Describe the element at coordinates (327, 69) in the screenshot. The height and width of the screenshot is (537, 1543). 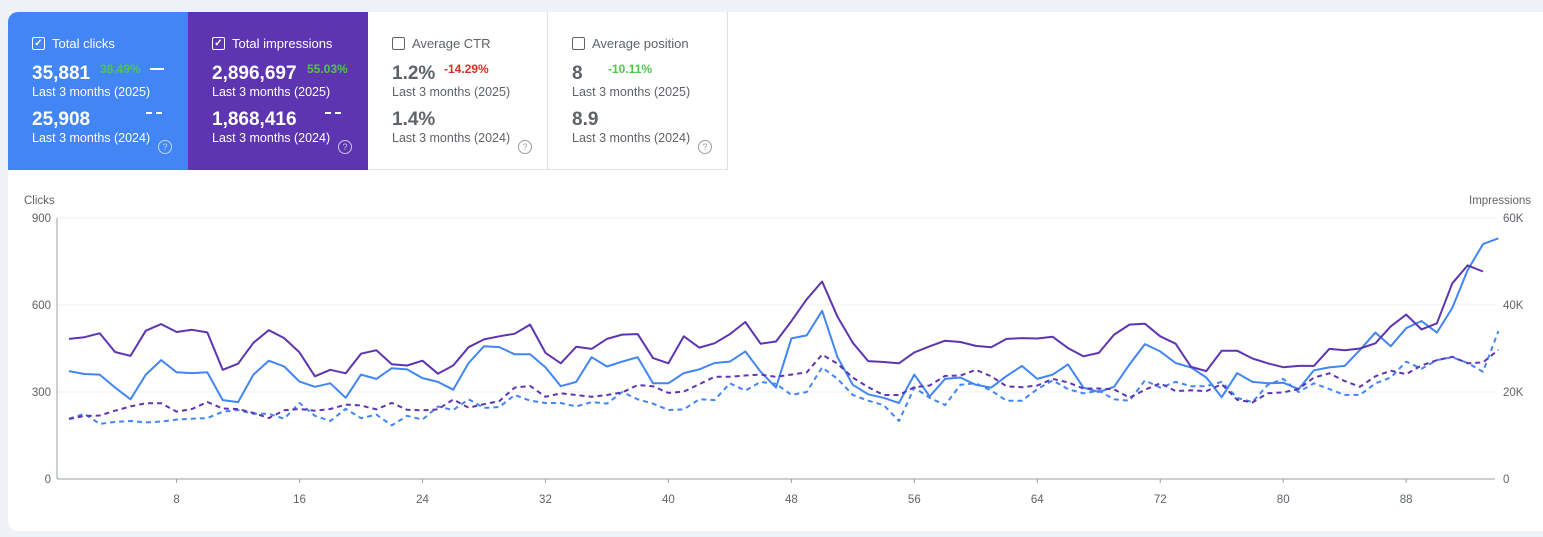
I see `metric-change: 55.03%` at that location.